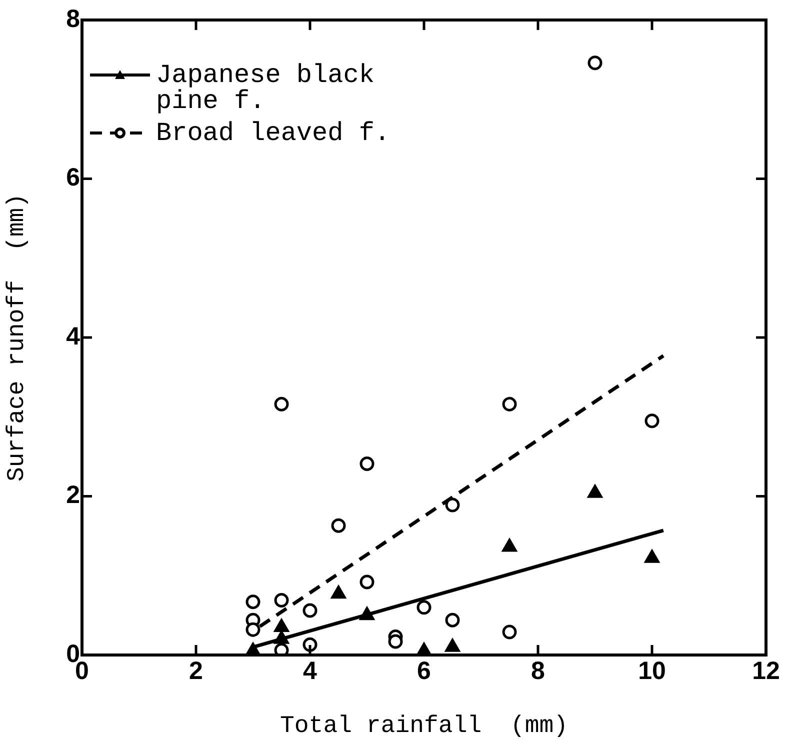 The width and height of the screenshot is (790, 740). What do you see at coordinates (73, 178) in the screenshot?
I see `y-tick-label: 6` at bounding box center [73, 178].